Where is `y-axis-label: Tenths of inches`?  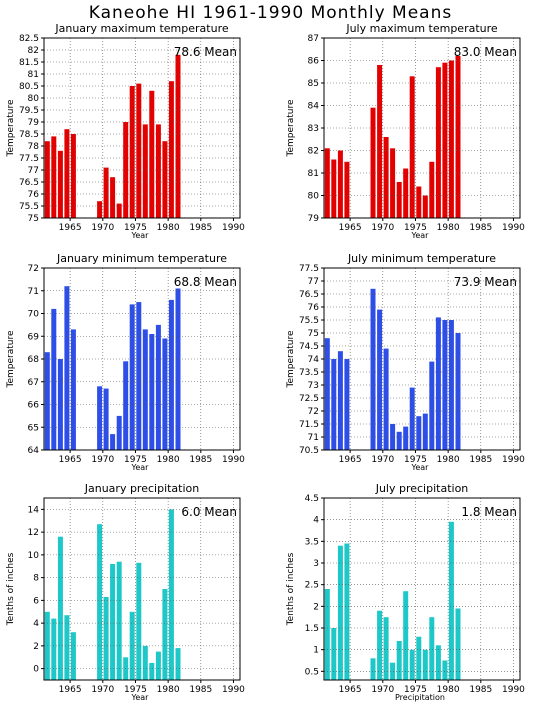 y-axis-label: Tenths of inches is located at coordinates (291, 589).